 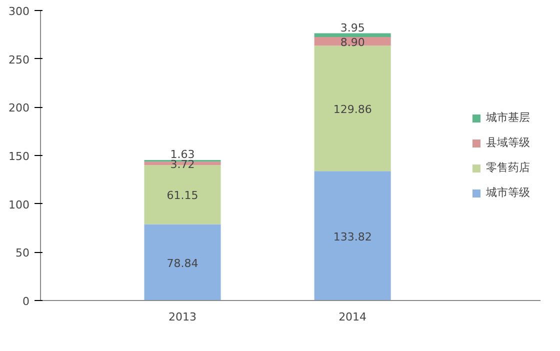 What do you see at coordinates (19, 156) in the screenshot?
I see `y-tick-label: 150` at bounding box center [19, 156].